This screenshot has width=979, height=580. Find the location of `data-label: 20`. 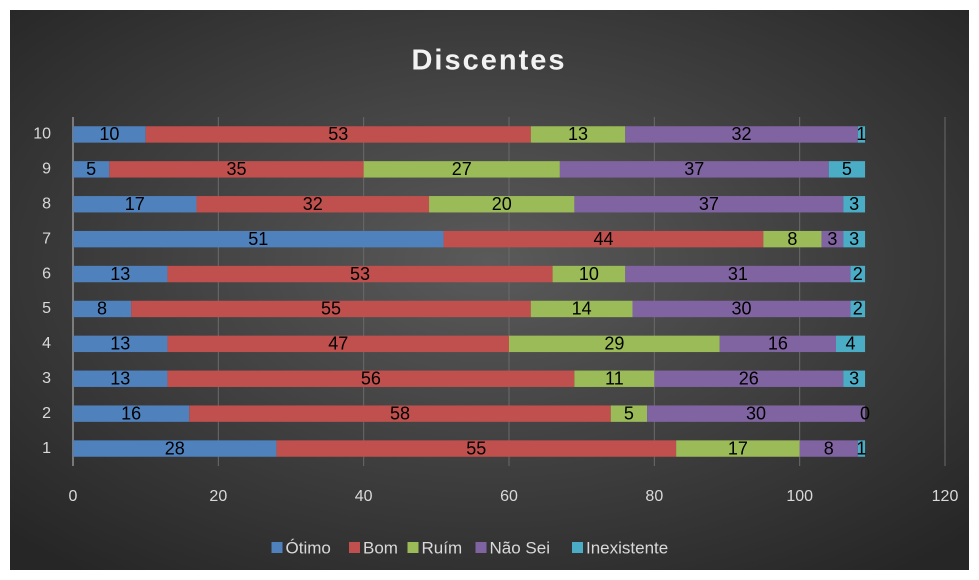

data-label: 20 is located at coordinates (502, 204).